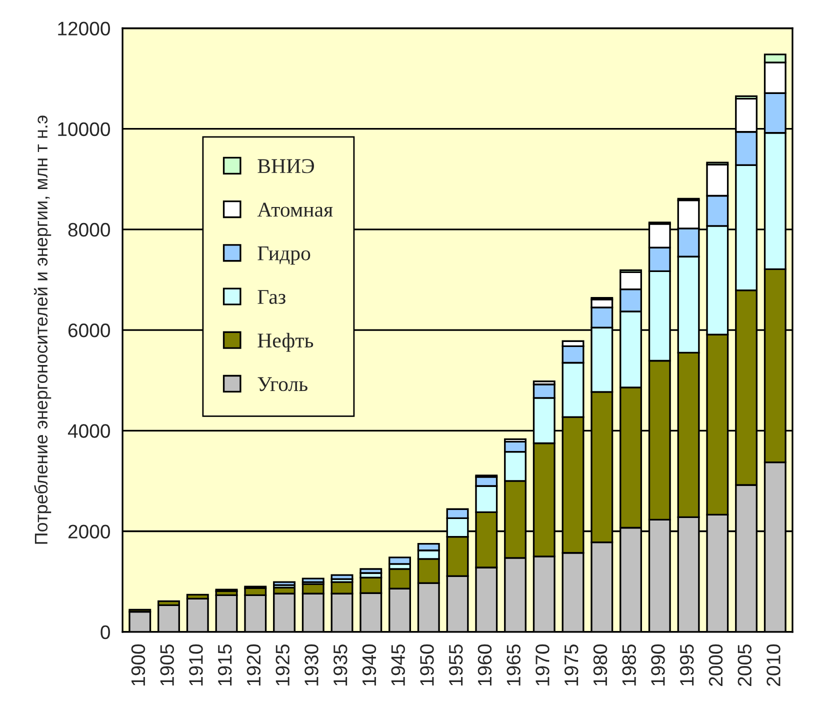  Describe the element at coordinates (571, 665) in the screenshot. I see `x-tick-label: 1975` at that location.